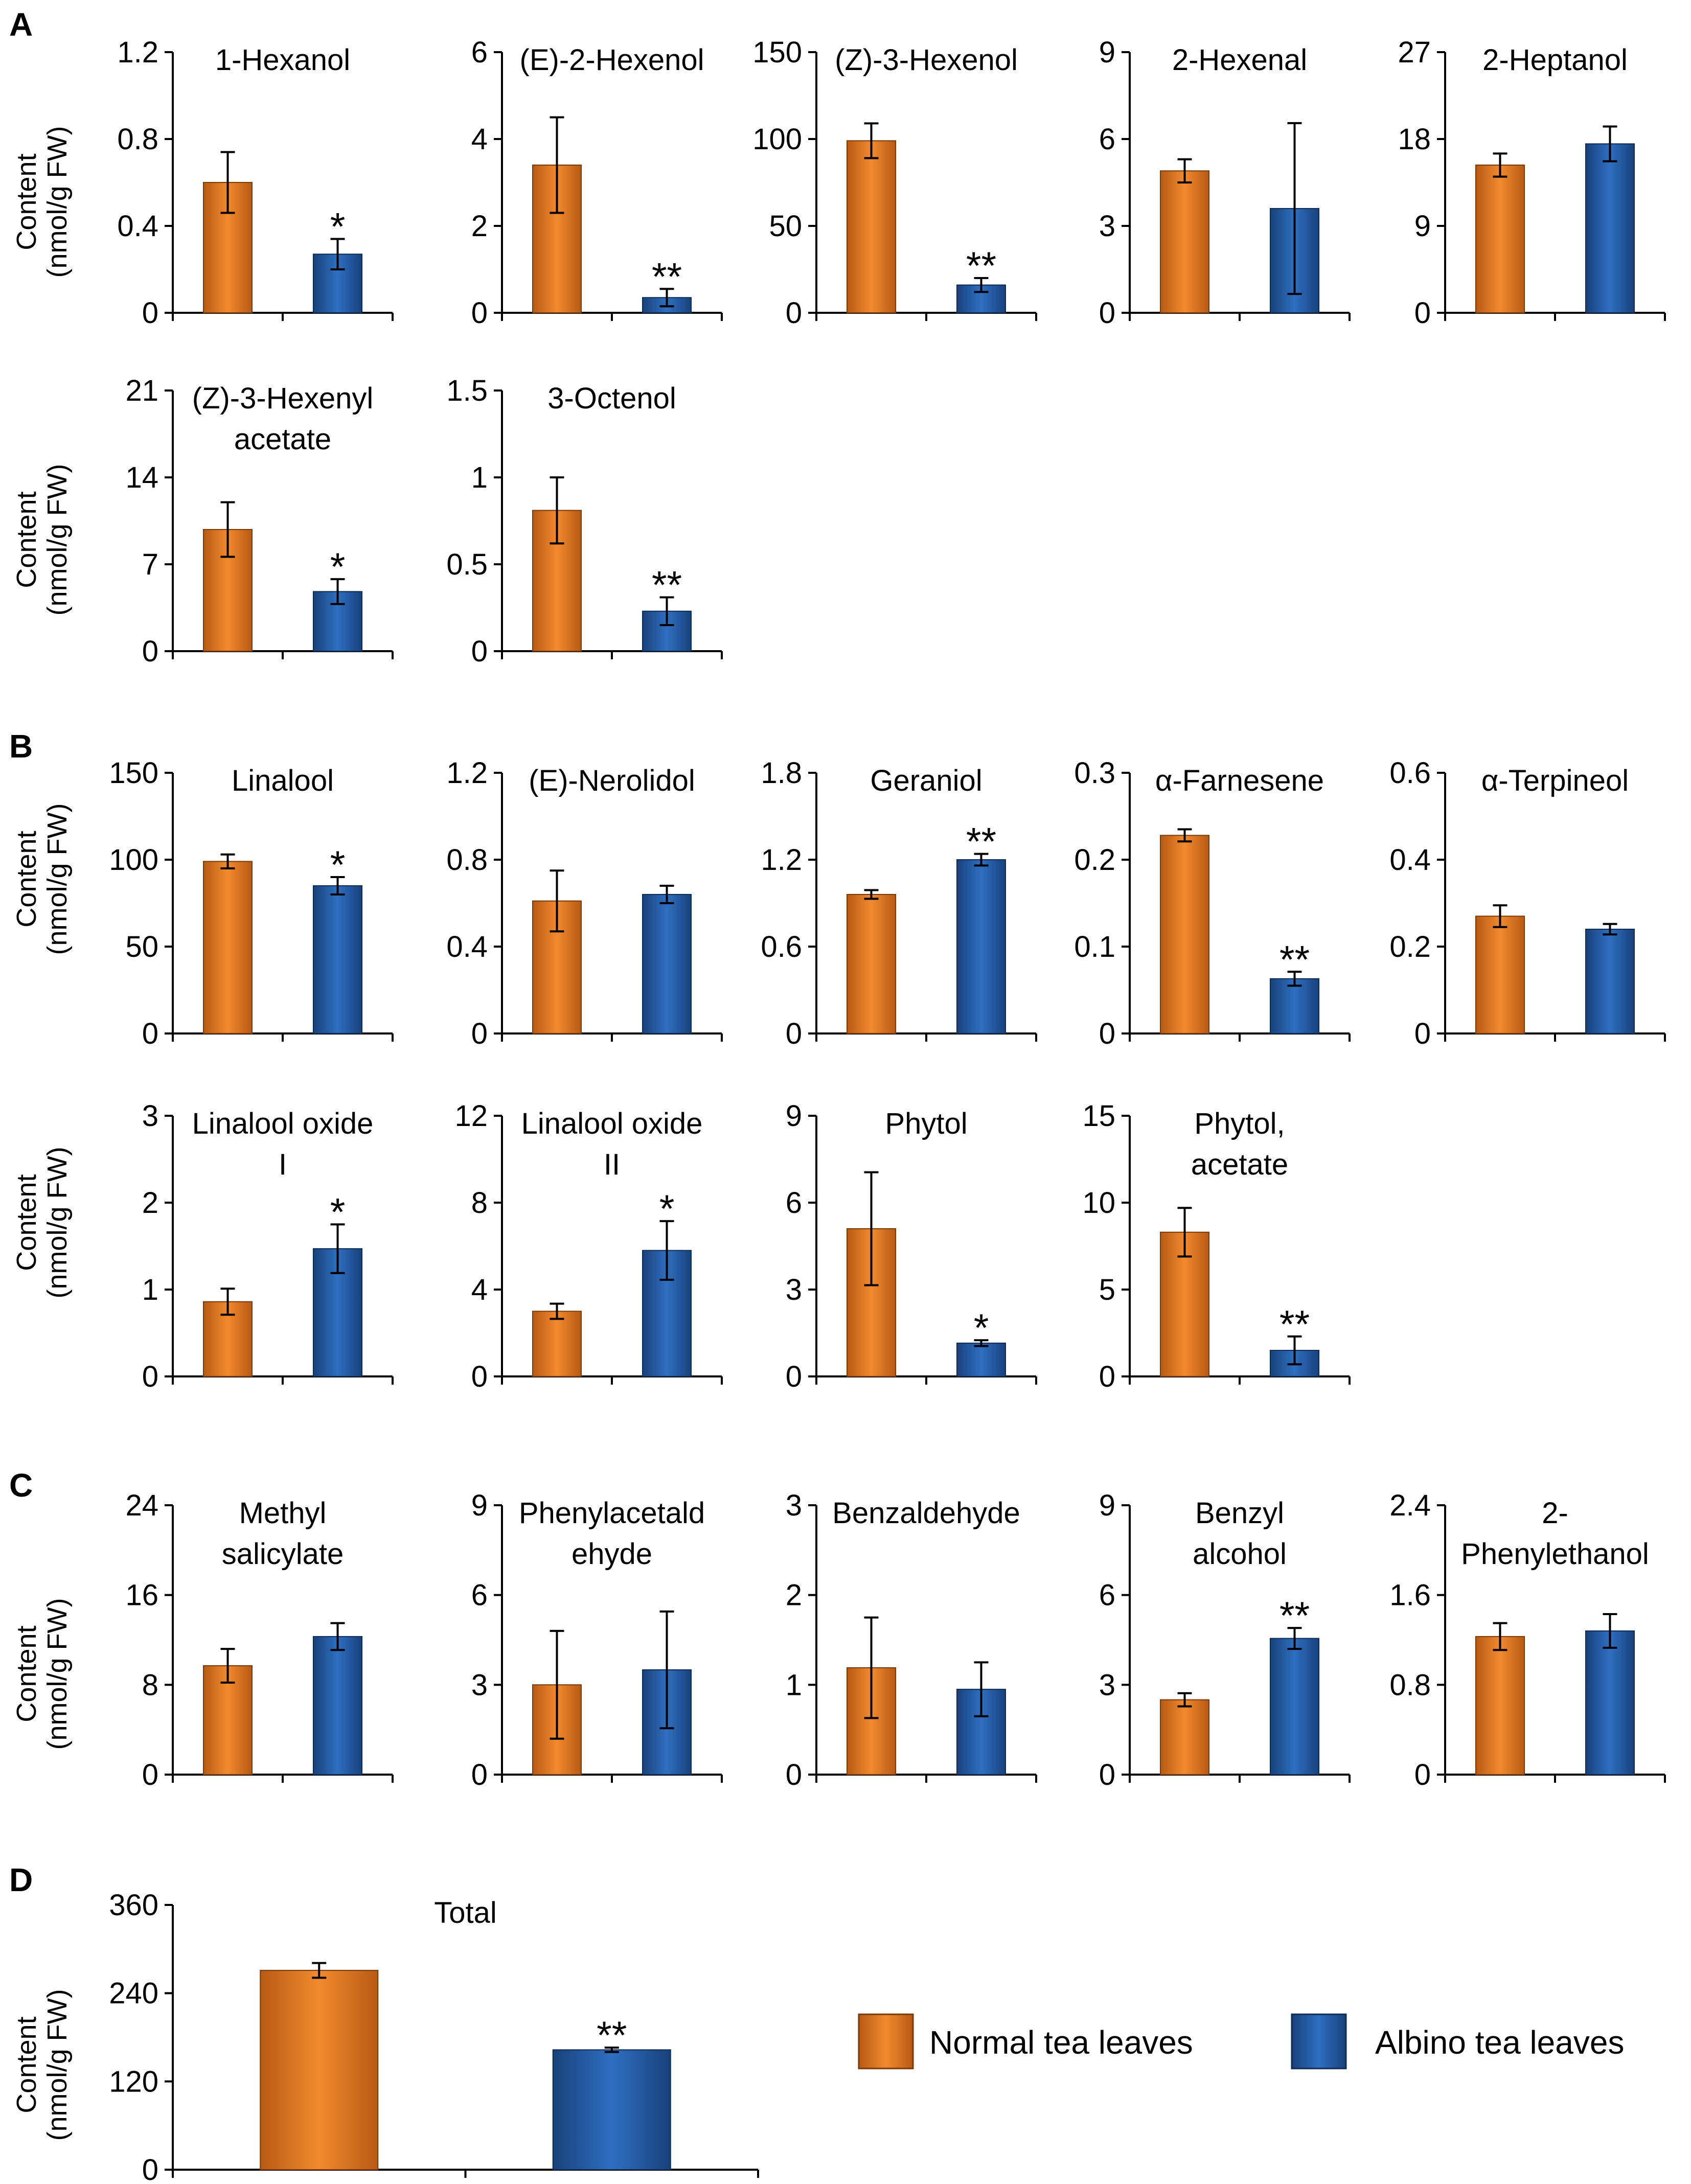 Image resolution: width=1691 pixels, height=2184 pixels. I want to click on y-tick-label: 8, so click(150, 1685).